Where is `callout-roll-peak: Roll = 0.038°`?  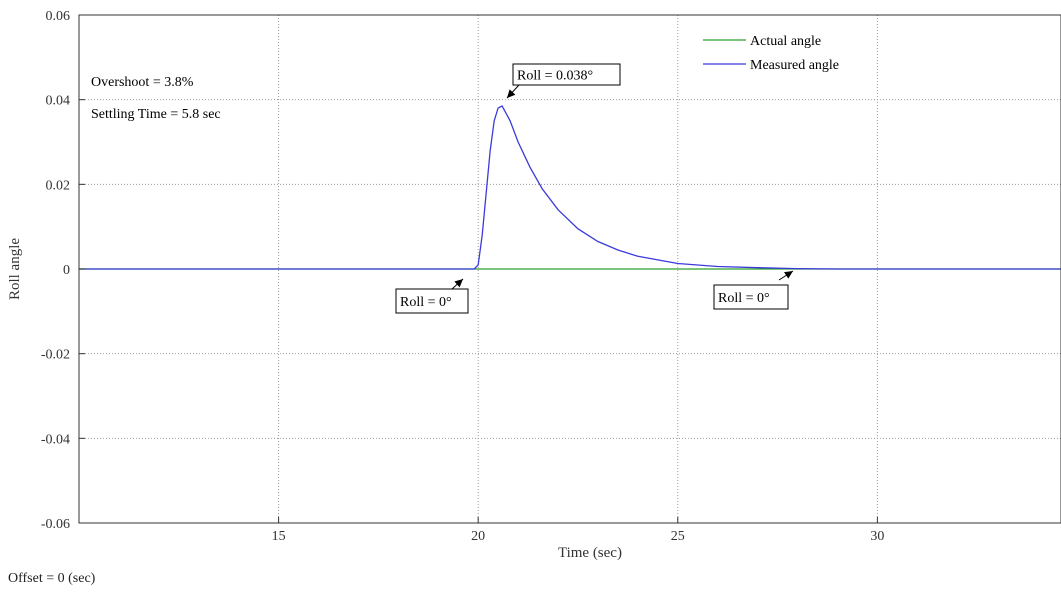
callout-roll-peak: Roll = 0.038° is located at coordinates (563, 81).